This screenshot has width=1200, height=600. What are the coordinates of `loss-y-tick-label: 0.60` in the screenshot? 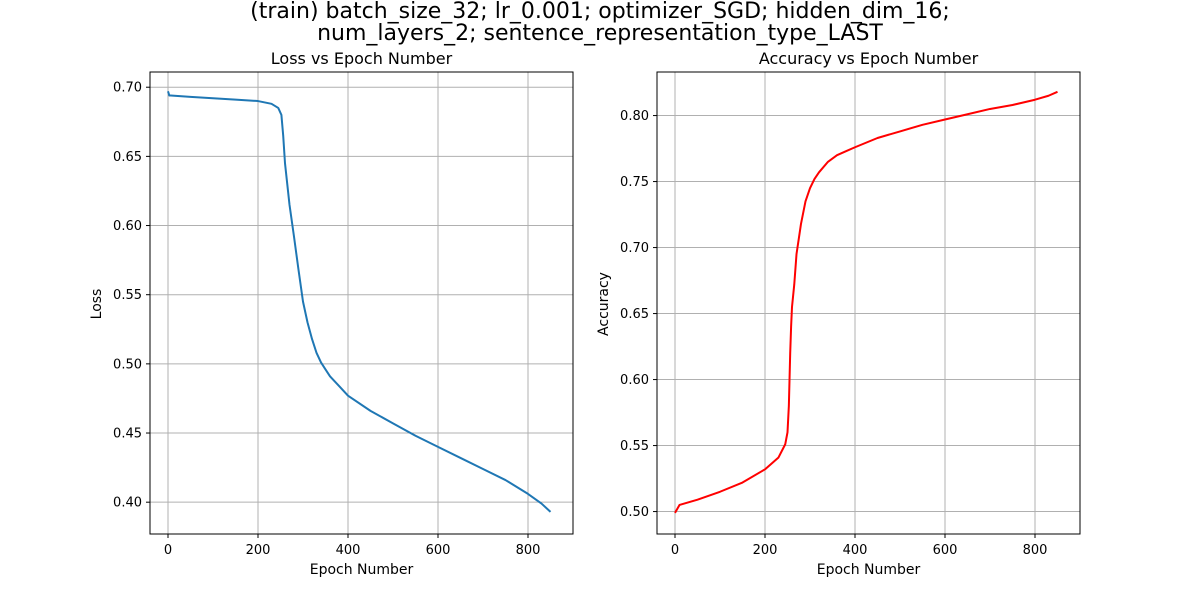 It's located at (127, 226).